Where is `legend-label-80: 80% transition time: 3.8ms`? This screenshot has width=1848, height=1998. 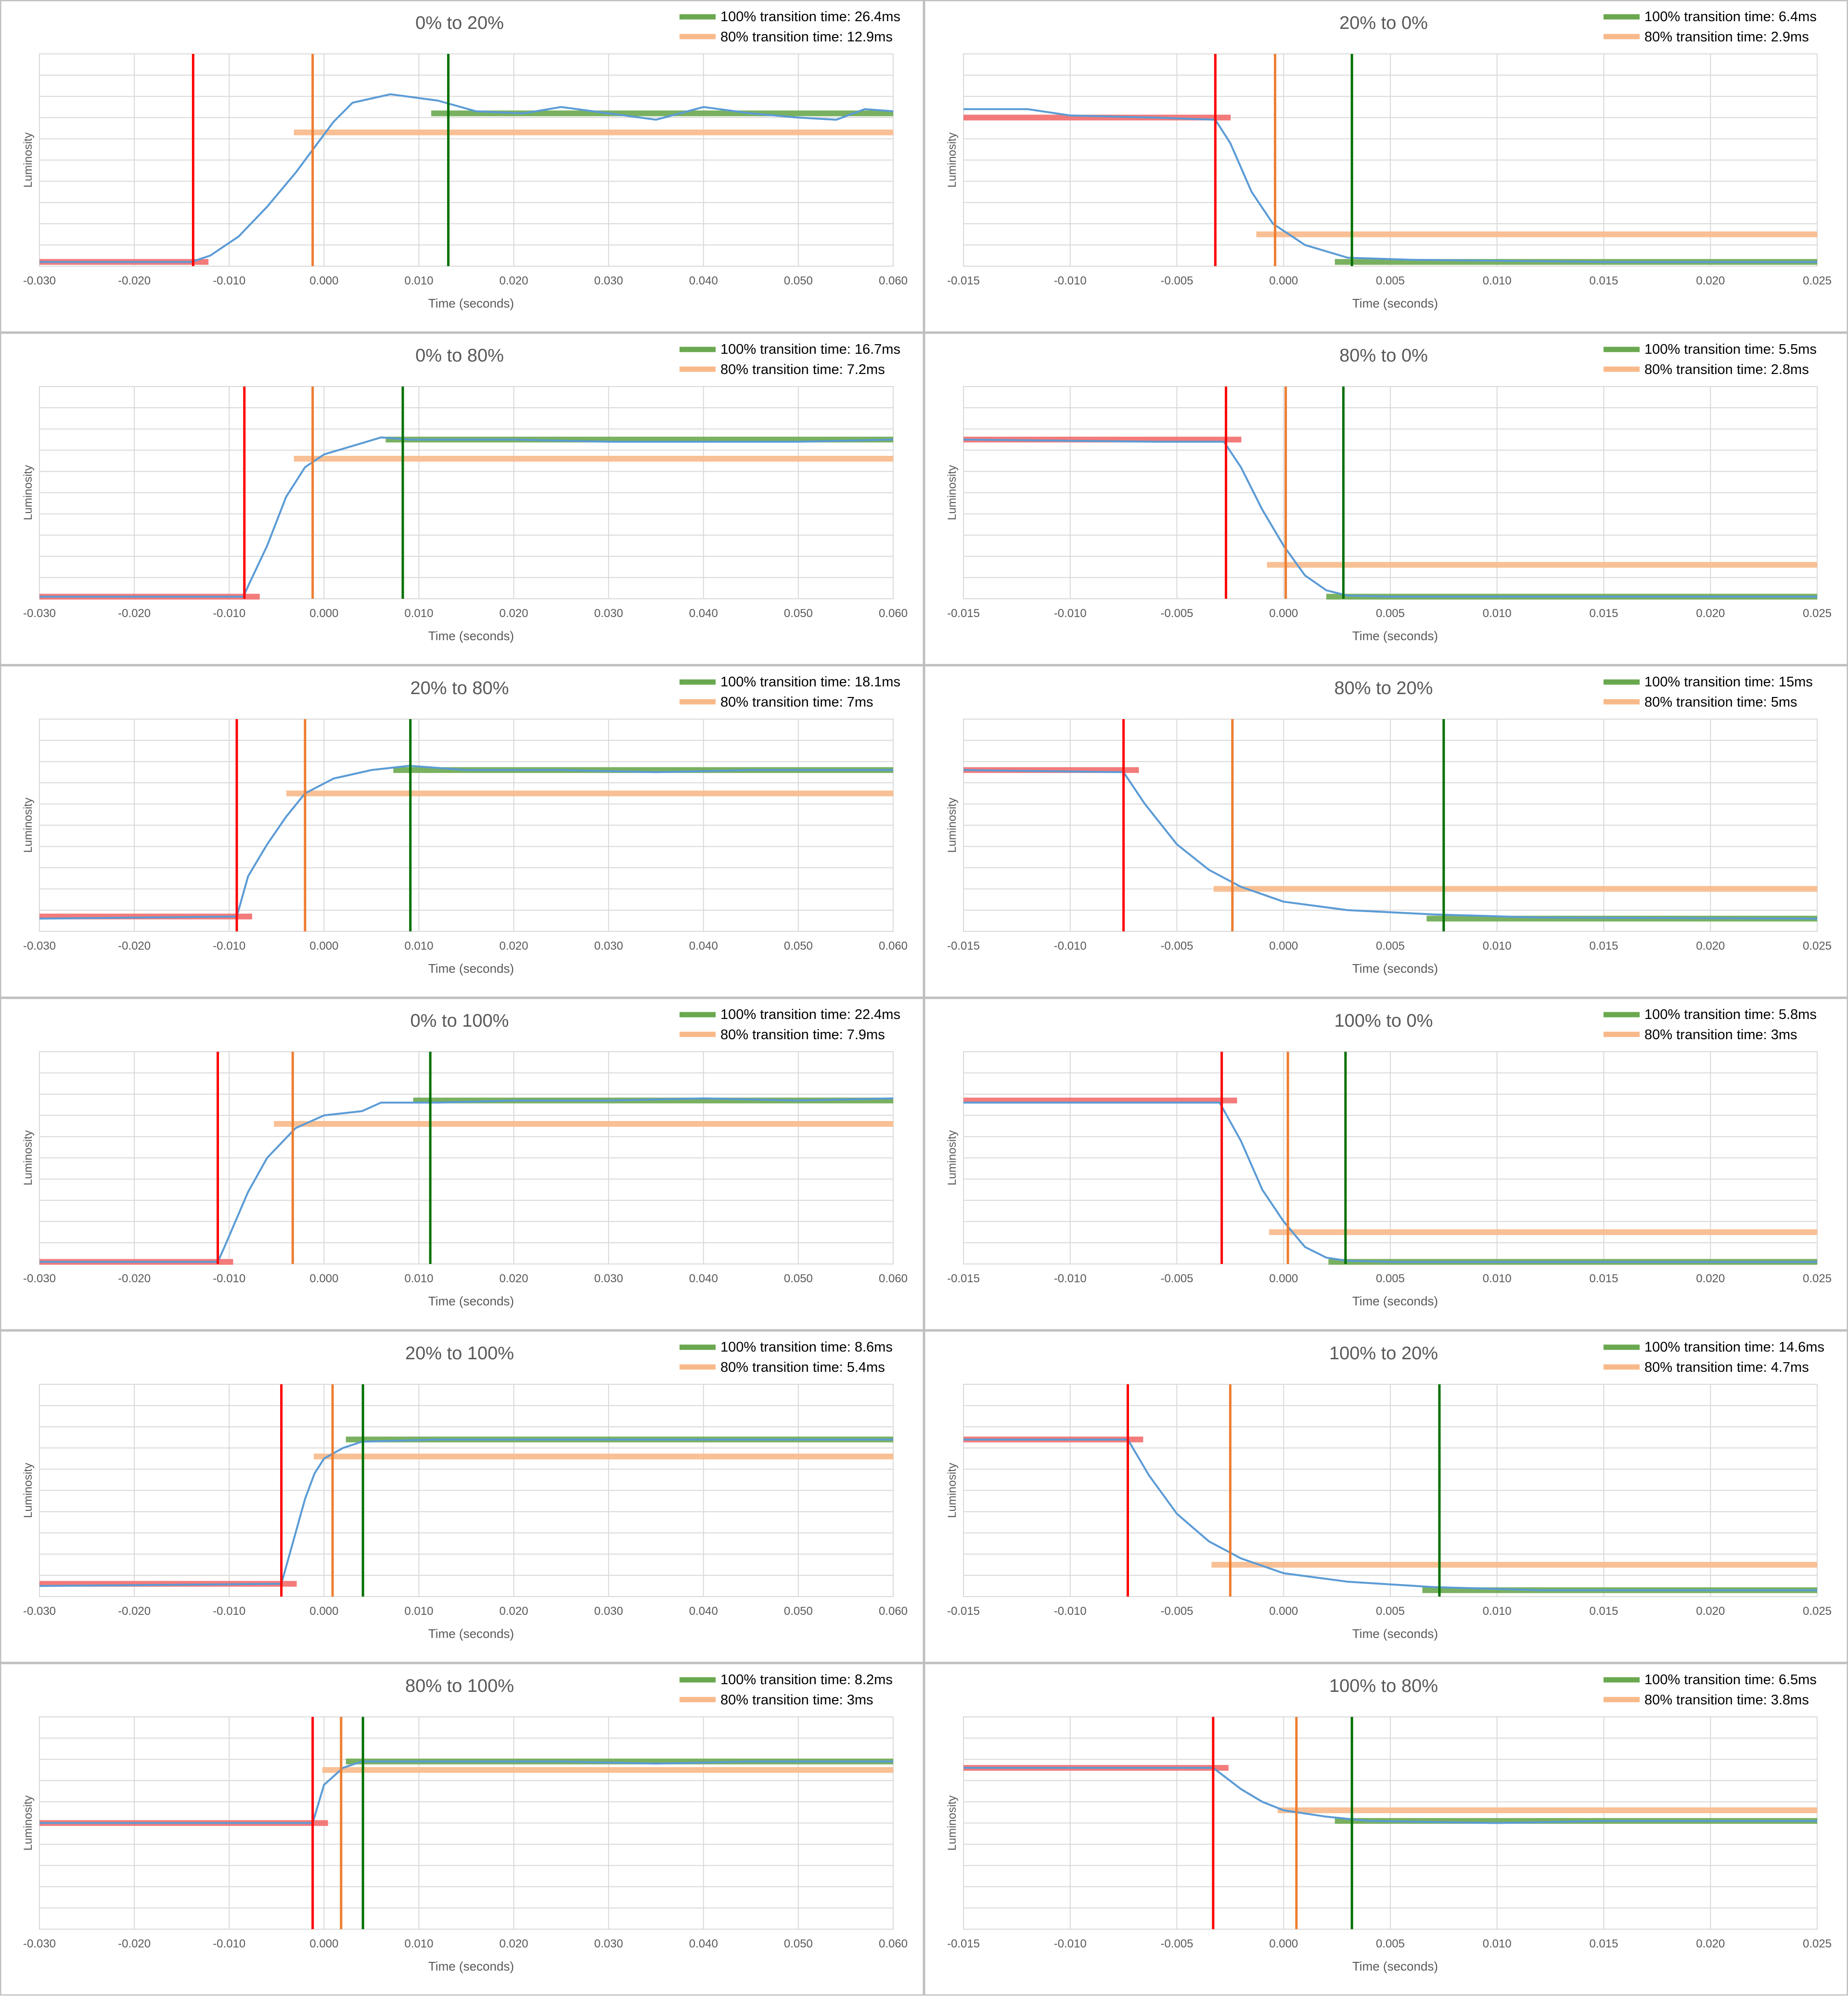 legend-label-80: 80% transition time: 3.8ms is located at coordinates (1726, 1700).